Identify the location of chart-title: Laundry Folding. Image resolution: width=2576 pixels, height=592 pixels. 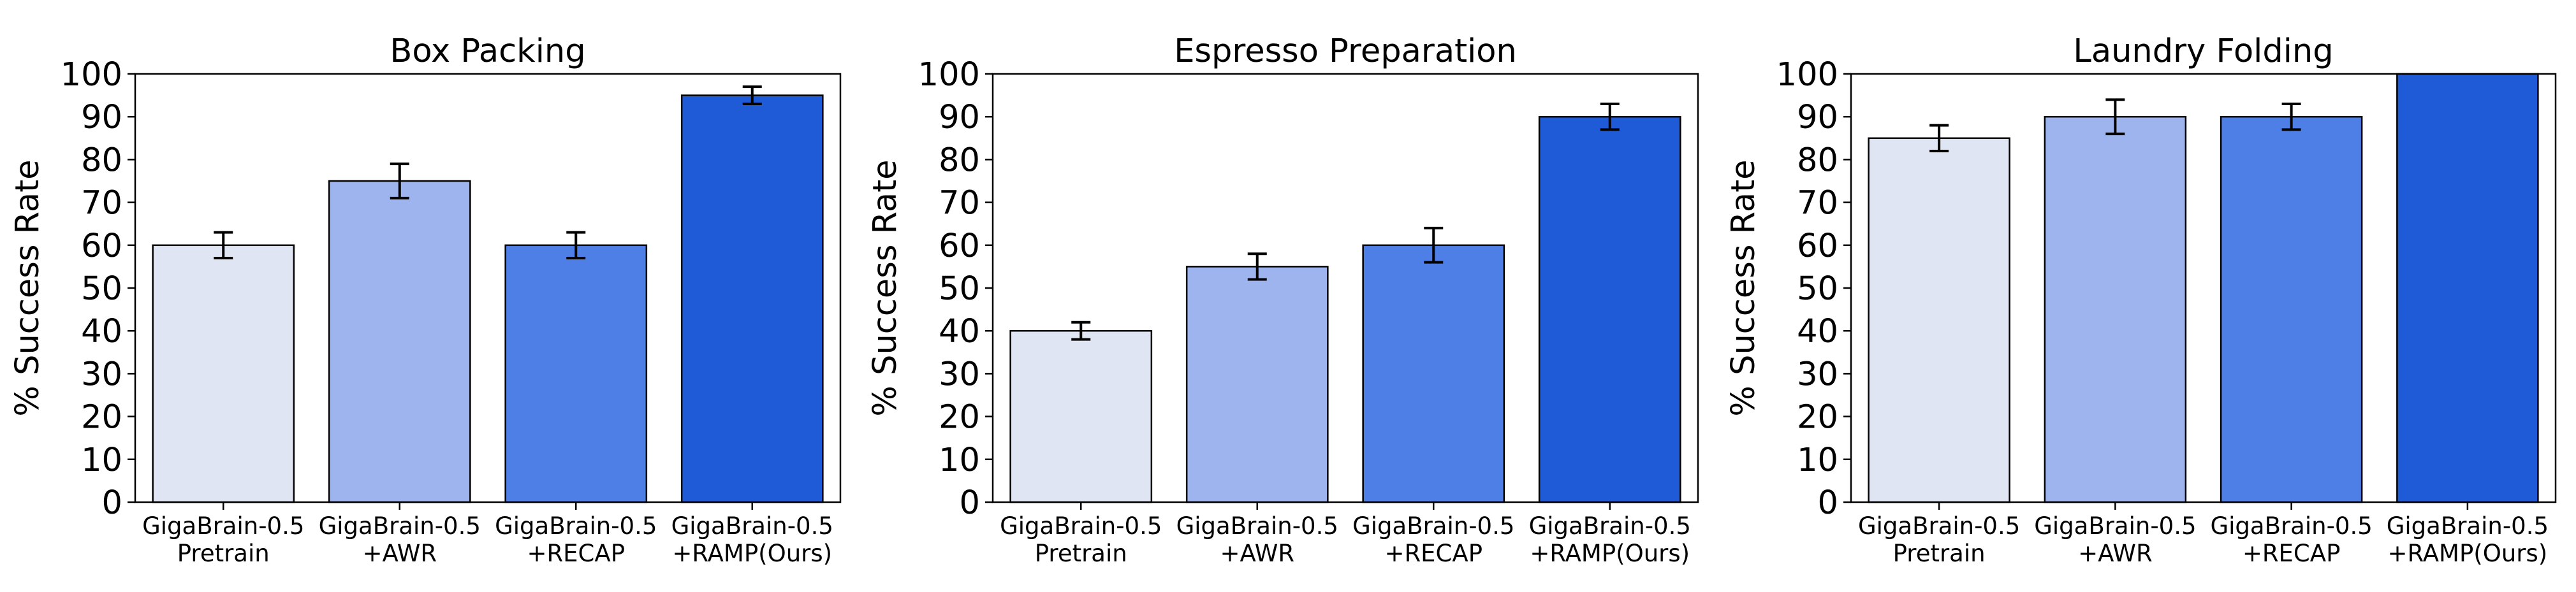
(2203, 51).